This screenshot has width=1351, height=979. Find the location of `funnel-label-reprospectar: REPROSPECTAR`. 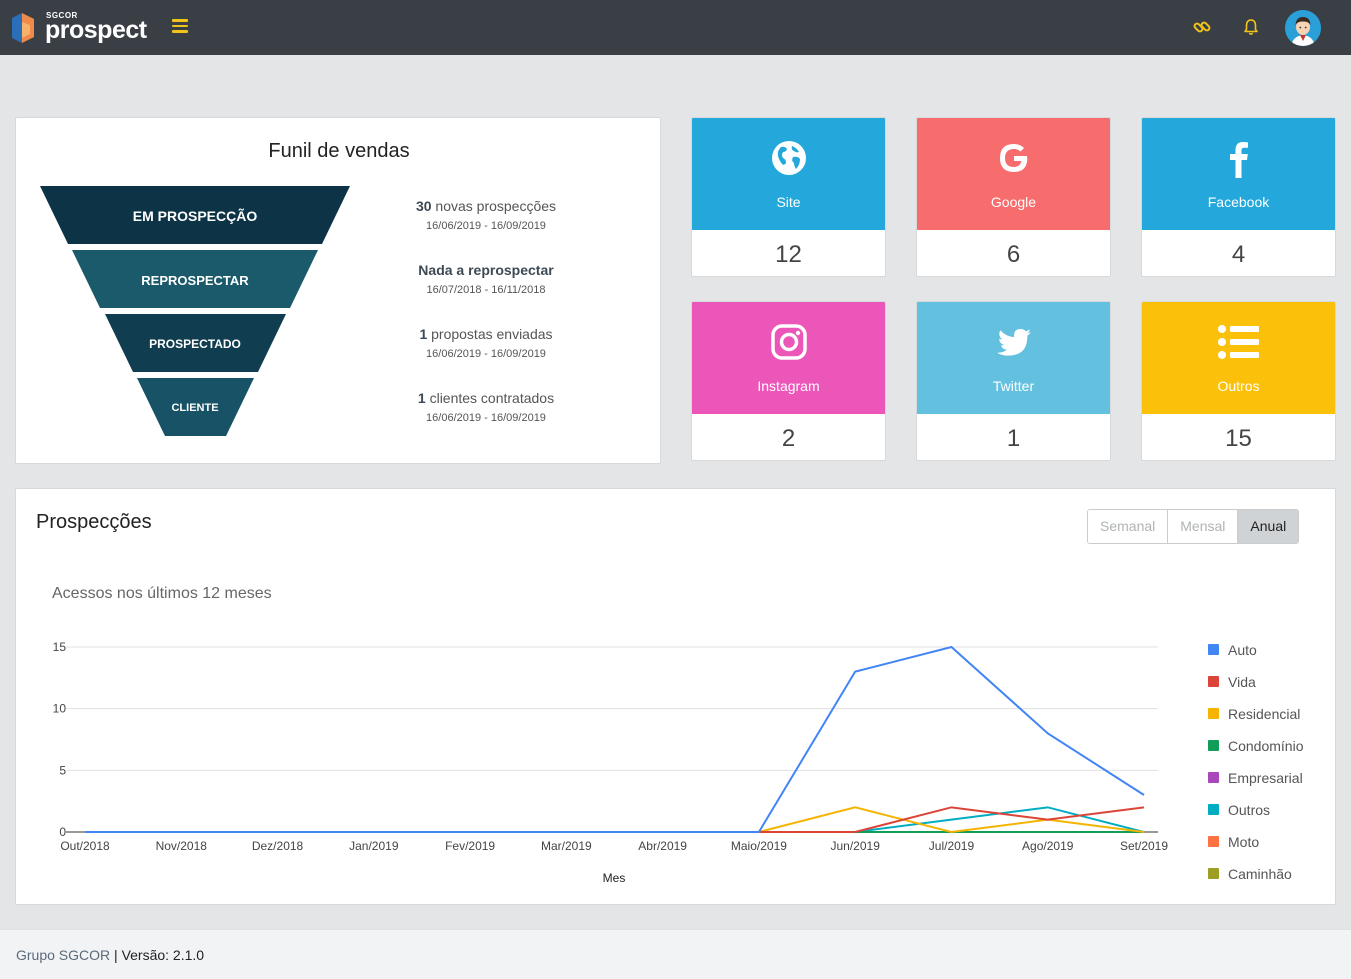

funnel-label-reprospectar: REPROSPECTAR is located at coordinates (195, 280).